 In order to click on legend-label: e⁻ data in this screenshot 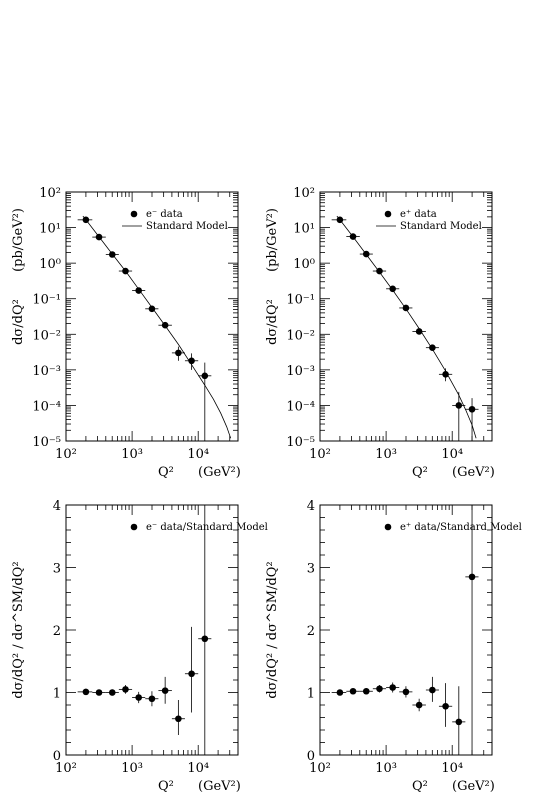, I will do `click(164, 214)`.